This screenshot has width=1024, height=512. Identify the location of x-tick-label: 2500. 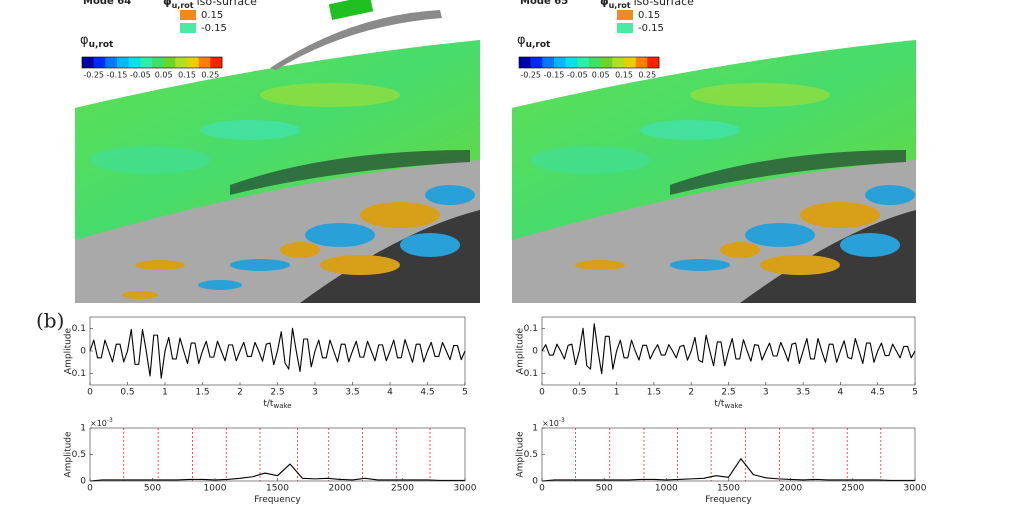
(852, 489).